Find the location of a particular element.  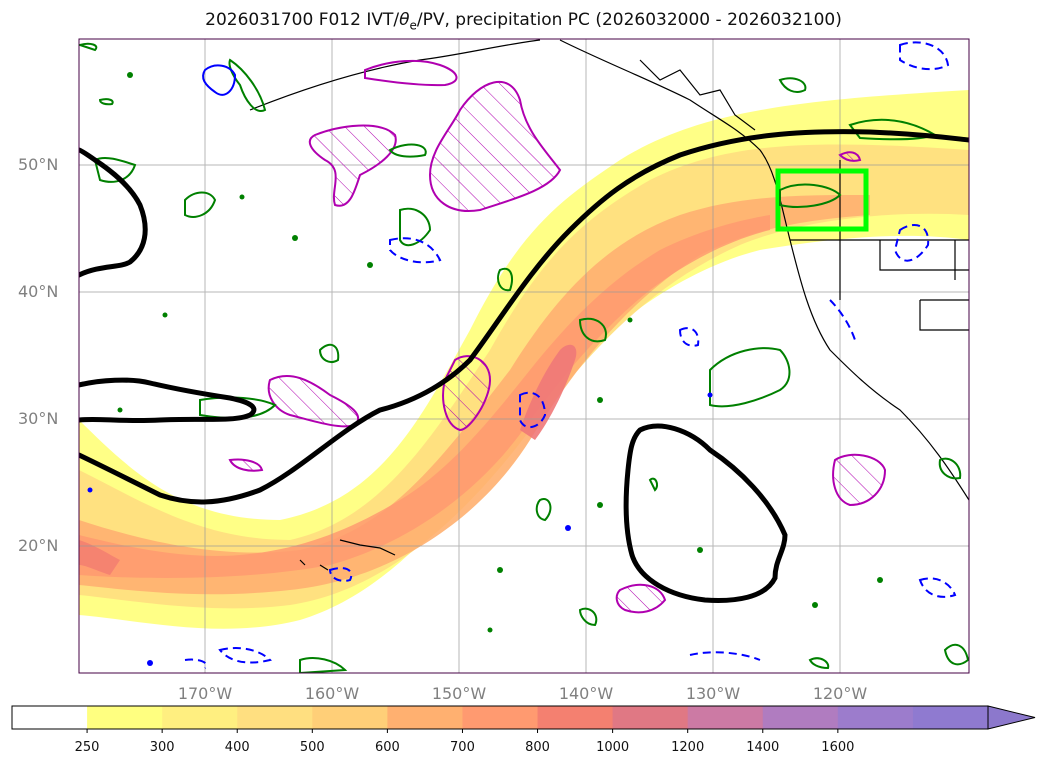

colorbar is located at coordinates (523, 719).